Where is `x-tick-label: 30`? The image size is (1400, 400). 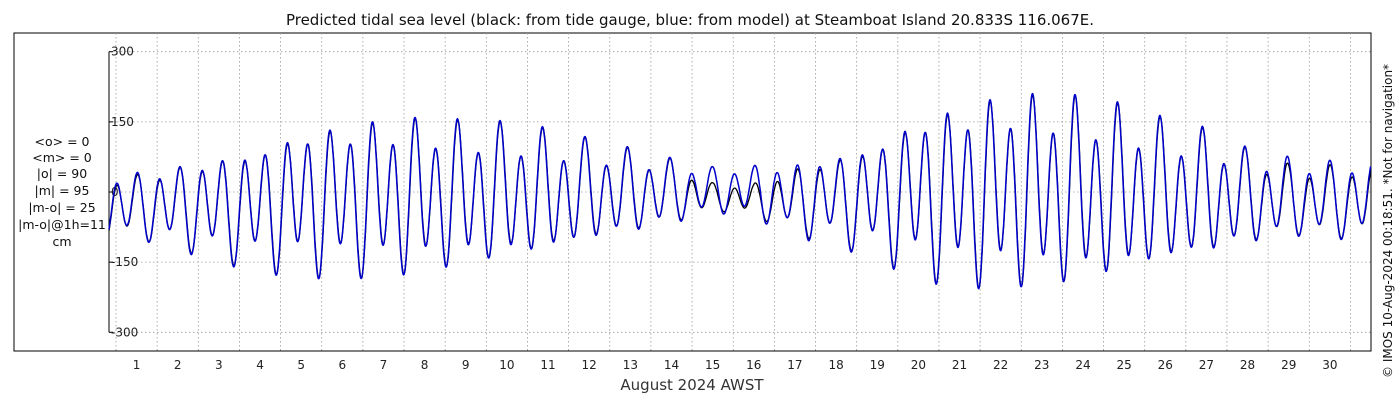 x-tick-label: 30 is located at coordinates (1329, 365).